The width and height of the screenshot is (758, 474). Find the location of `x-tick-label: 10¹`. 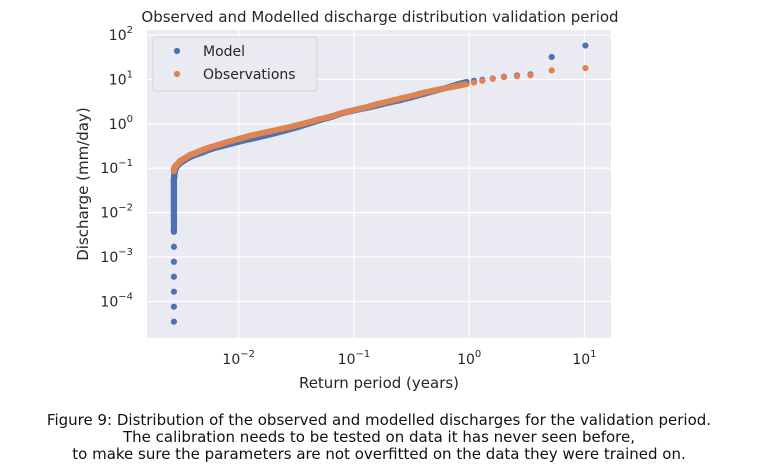

x-tick-label: 10¹ is located at coordinates (584, 358).